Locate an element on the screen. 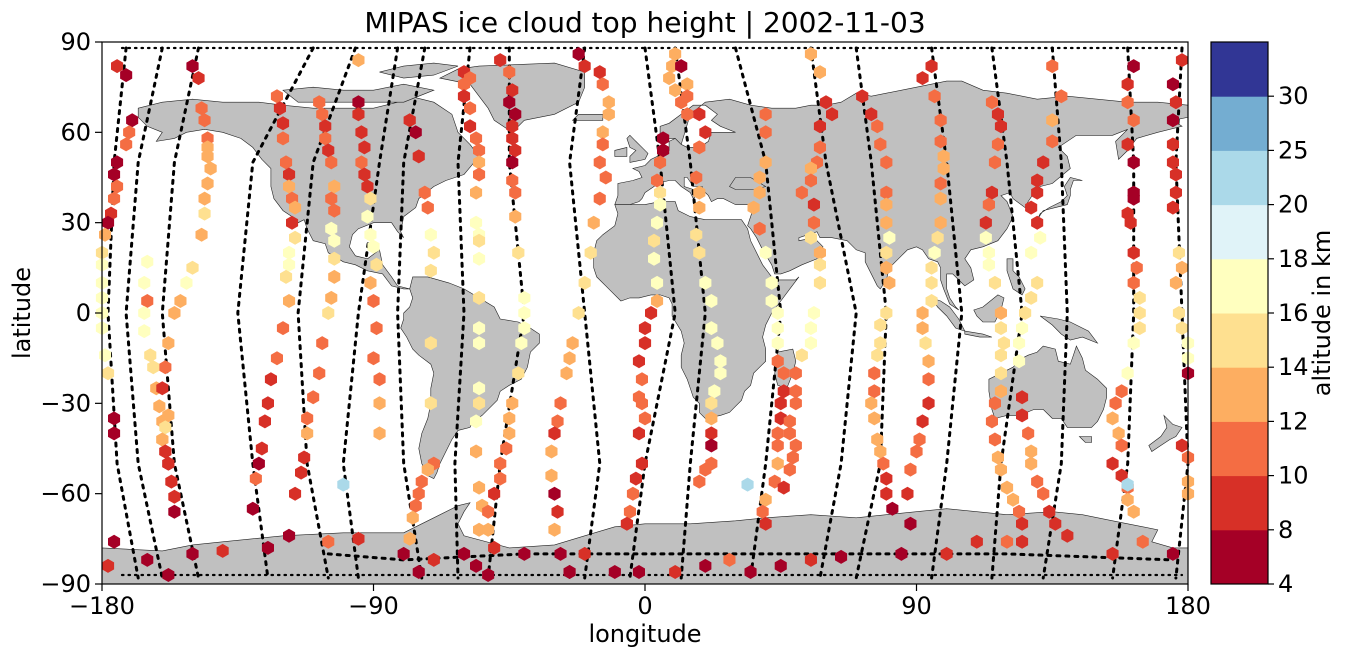  y-tick-label-4: 30 is located at coordinates (75, 223).